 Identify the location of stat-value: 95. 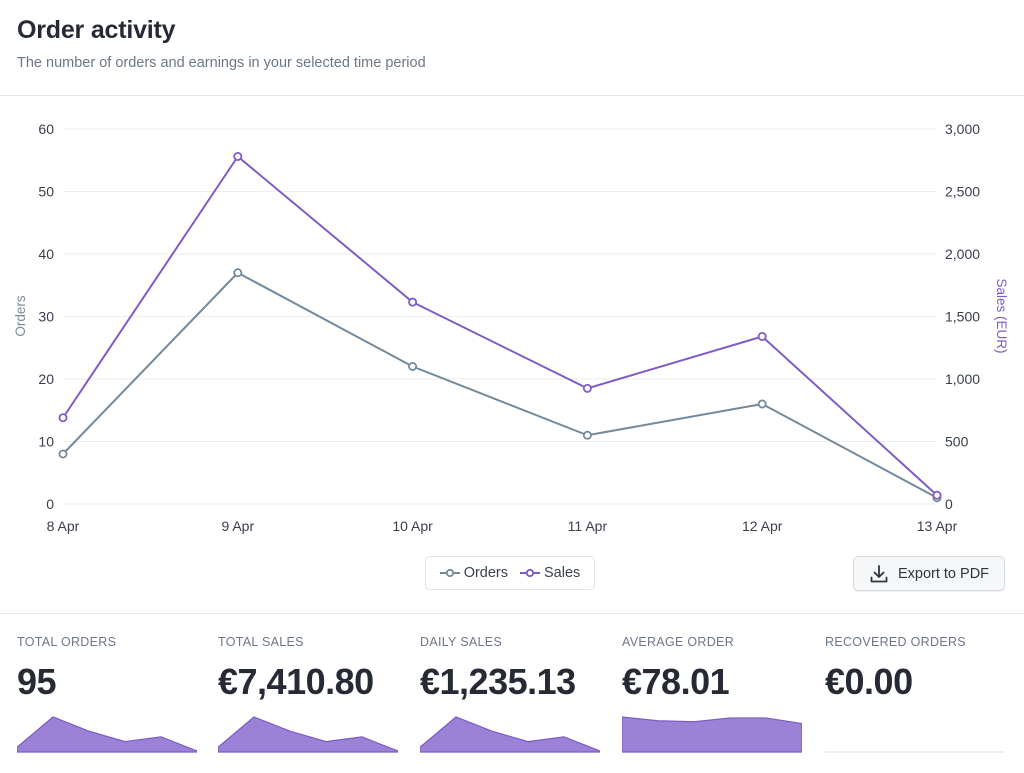
(37, 681).